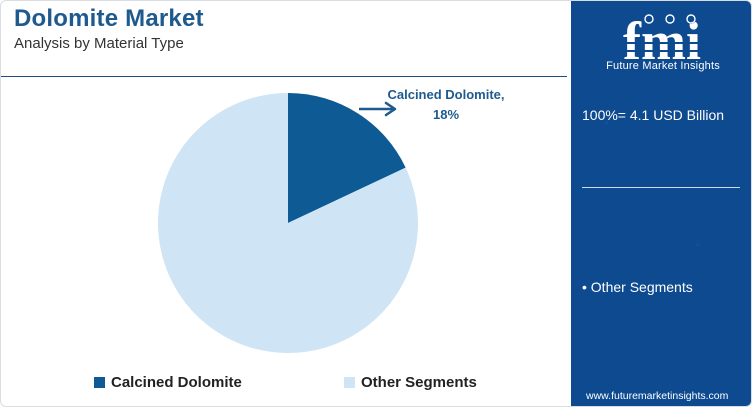 This screenshot has width=752, height=407. I want to click on chart-title: Dolomite Market, so click(109, 18).